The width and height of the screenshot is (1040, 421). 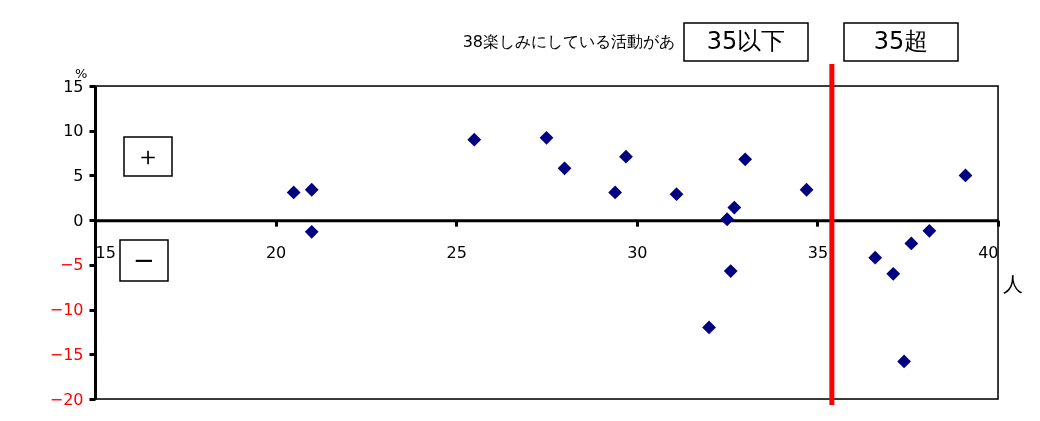 What do you see at coordinates (78, 220) in the screenshot?
I see `y-tick-label: 0` at bounding box center [78, 220].